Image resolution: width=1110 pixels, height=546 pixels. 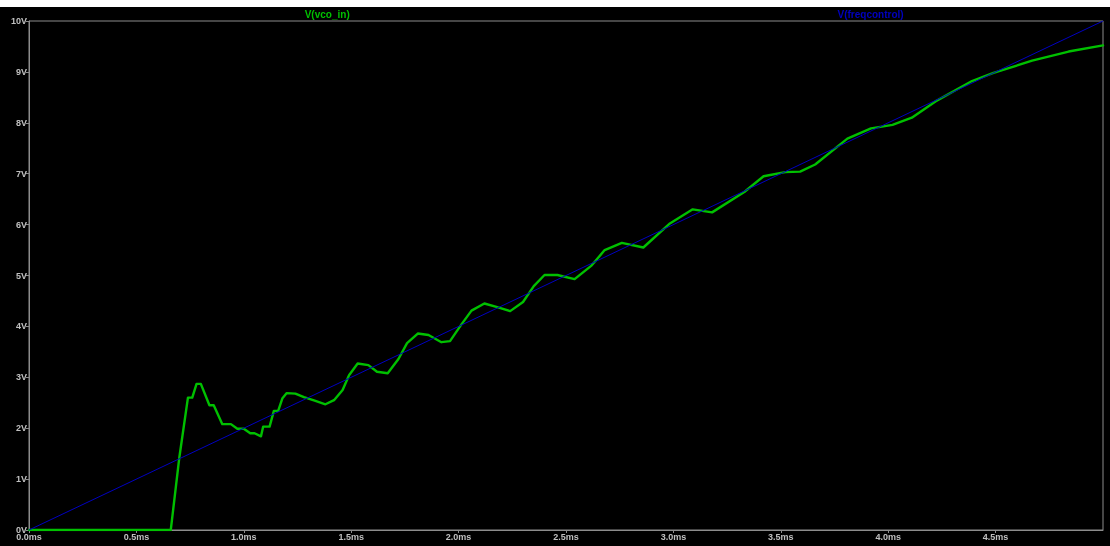 I want to click on x-tick-label: 4.0ms, so click(x=888, y=536).